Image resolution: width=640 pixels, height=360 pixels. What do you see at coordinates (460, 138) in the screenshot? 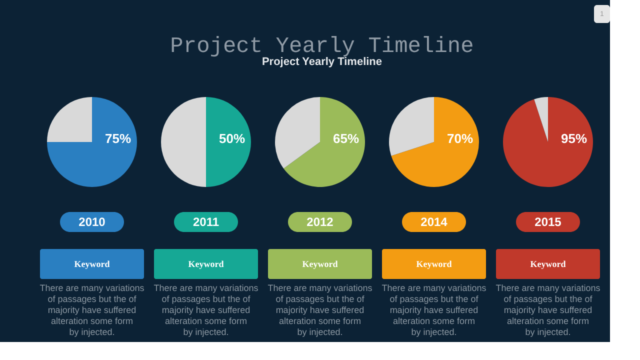
I see `data-label: 70%` at bounding box center [460, 138].